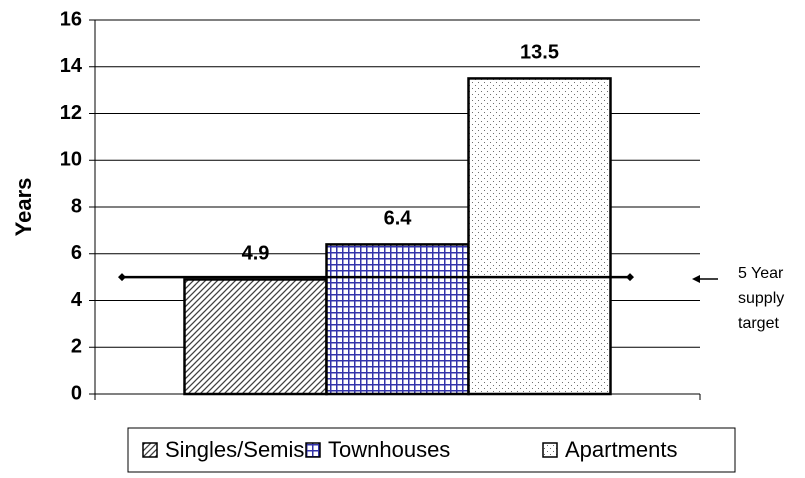 The width and height of the screenshot is (805, 478). What do you see at coordinates (398, 219) in the screenshot?
I see `data-label: 6.4` at bounding box center [398, 219].